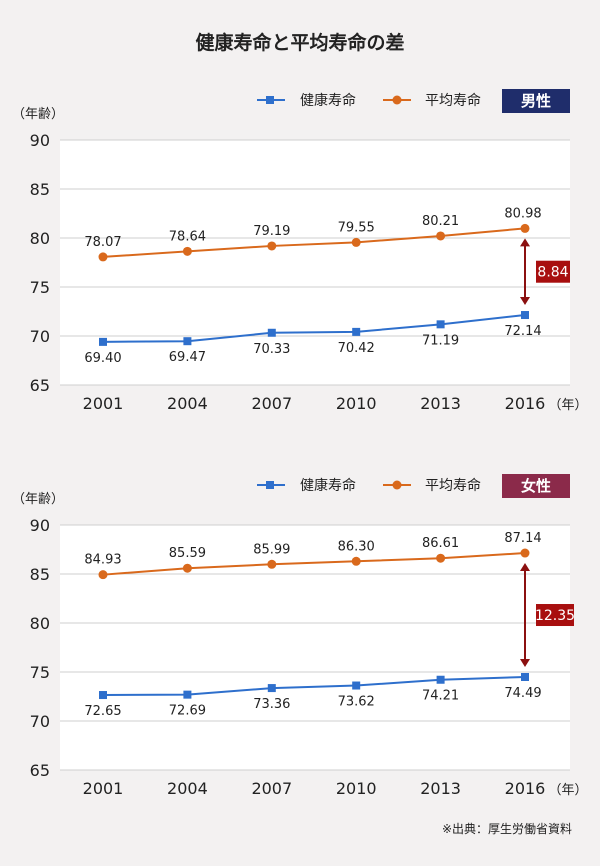 The width and height of the screenshot is (600, 866). Describe the element at coordinates (102, 358) in the screenshot. I see `data-label-healthy: 69.40` at that location.